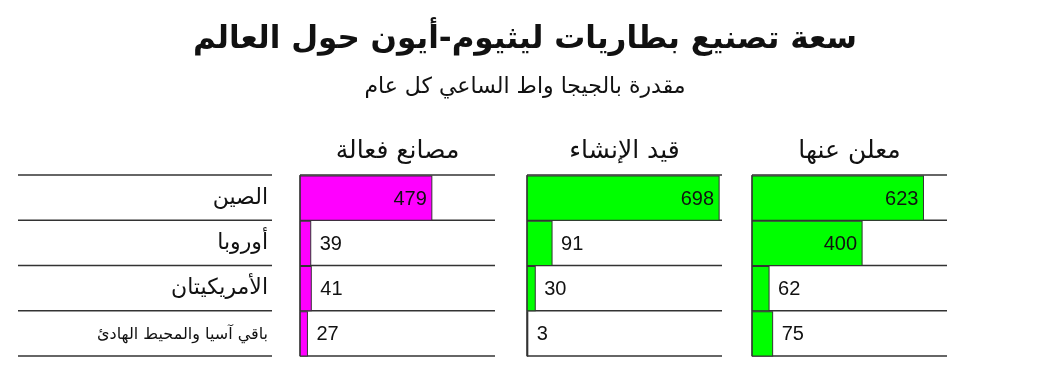 Image resolution: width=1051 pixels, height=369 pixels. I want to click on chart-title: قيد الإنشاء, so click(624, 149).